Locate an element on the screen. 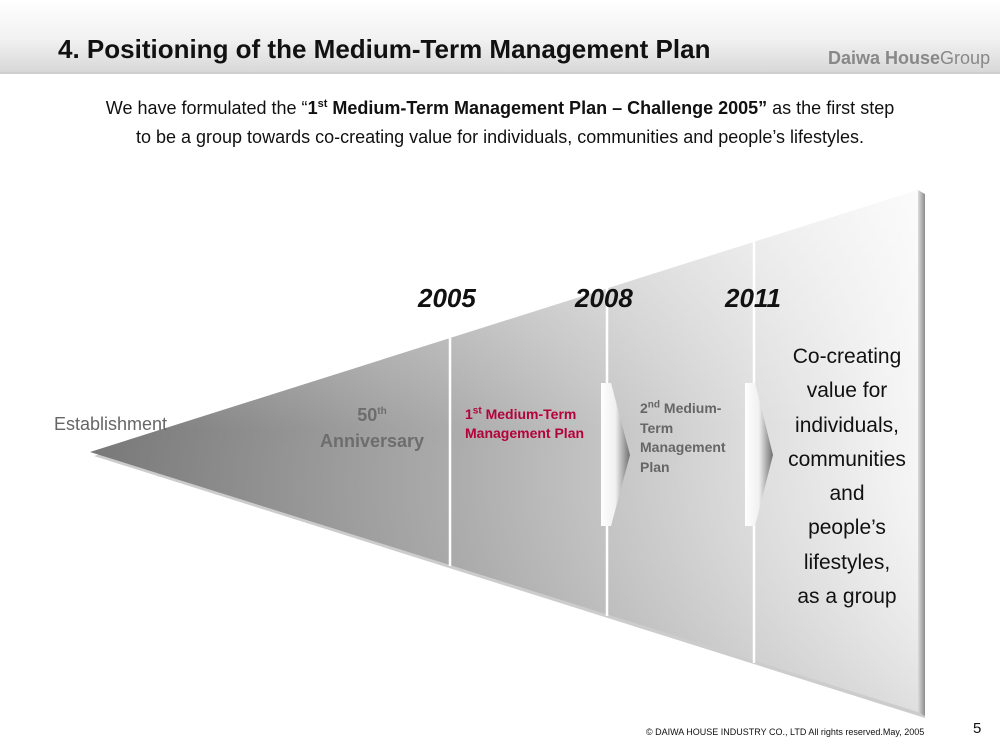 This screenshot has width=1000, height=750. goal-line: as a group is located at coordinates (847, 597).